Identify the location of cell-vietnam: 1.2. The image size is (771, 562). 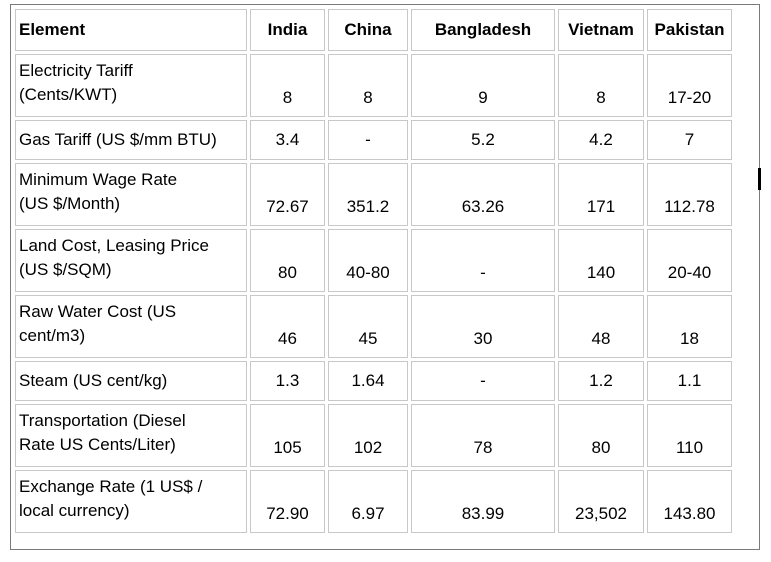
(601, 381).